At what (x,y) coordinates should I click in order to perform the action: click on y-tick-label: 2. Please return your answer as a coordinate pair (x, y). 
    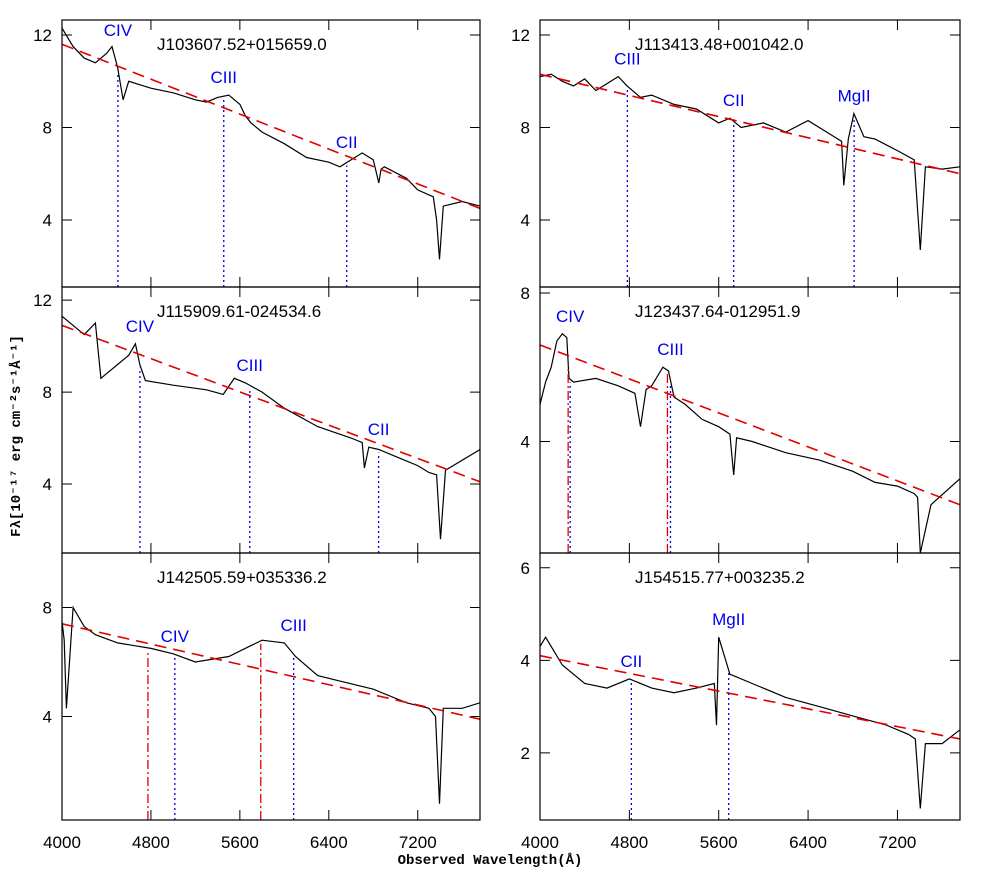
    Looking at the image, I should click on (525, 753).